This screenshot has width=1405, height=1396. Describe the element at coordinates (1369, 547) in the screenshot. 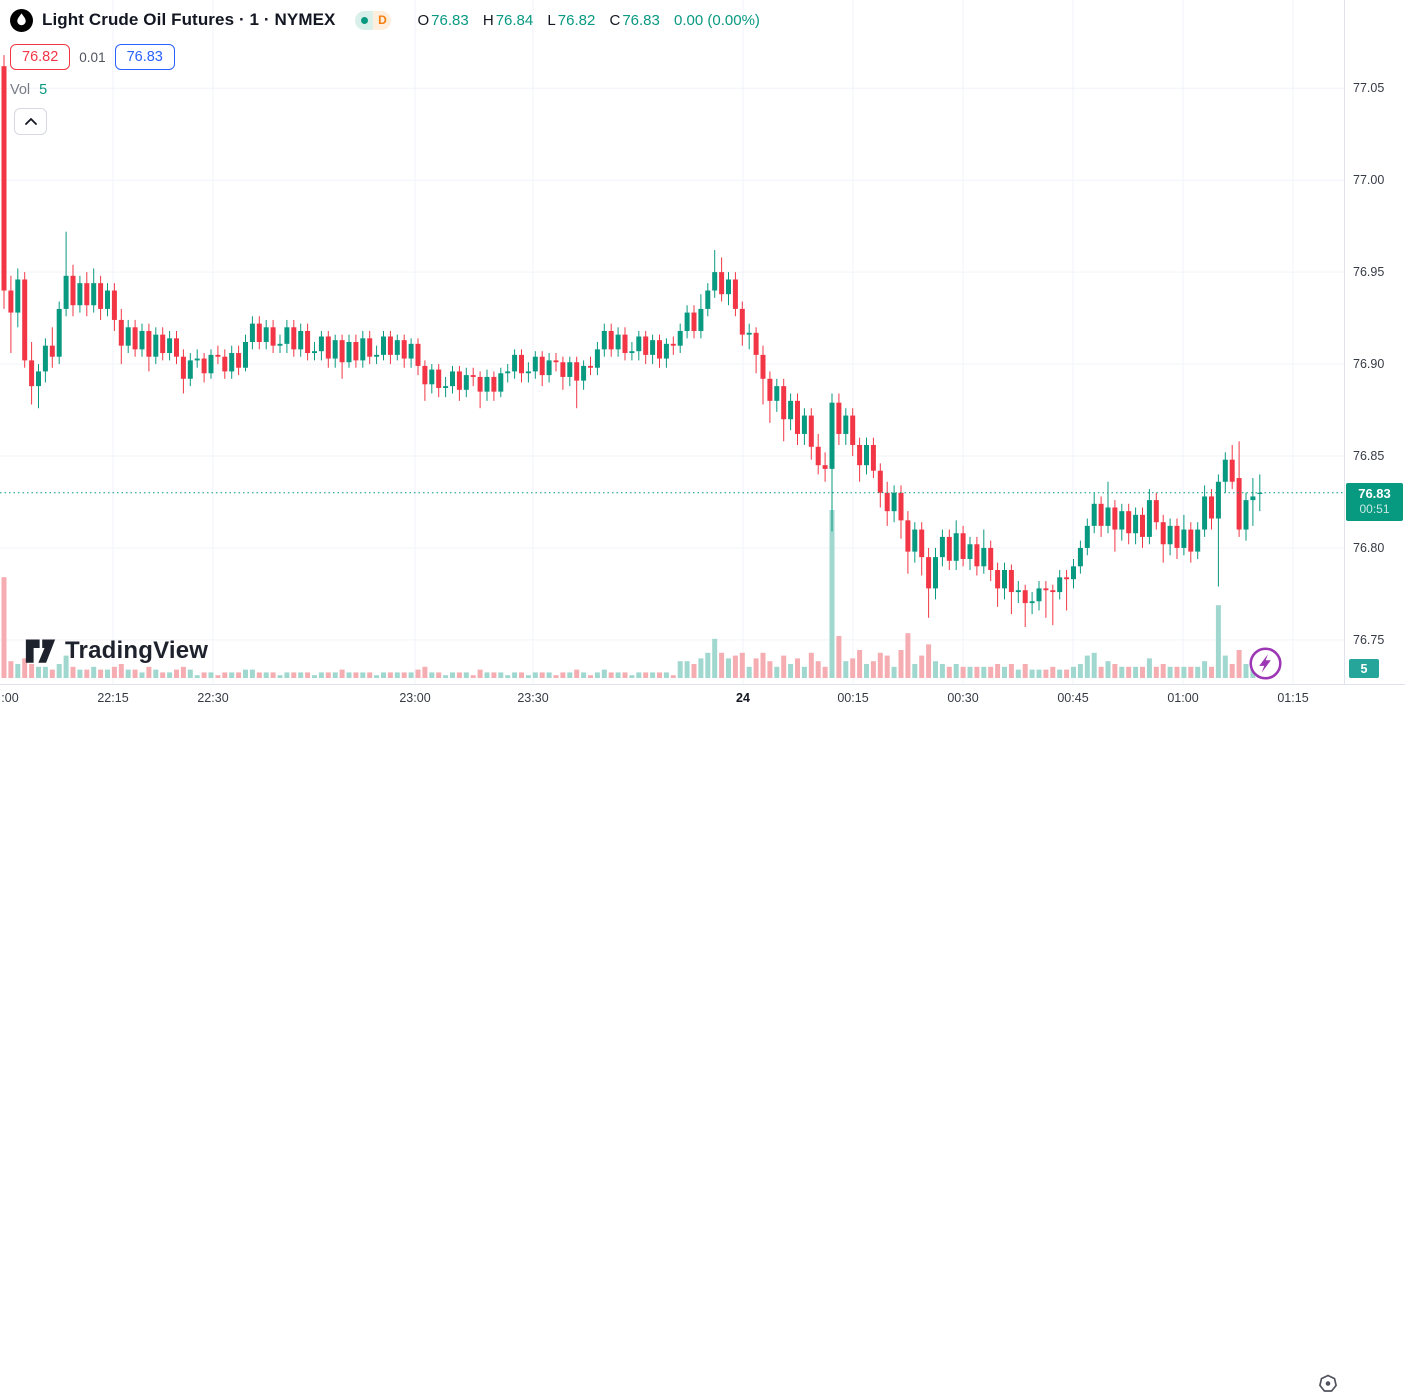

I see `price-tick-label: 76.80` at that location.